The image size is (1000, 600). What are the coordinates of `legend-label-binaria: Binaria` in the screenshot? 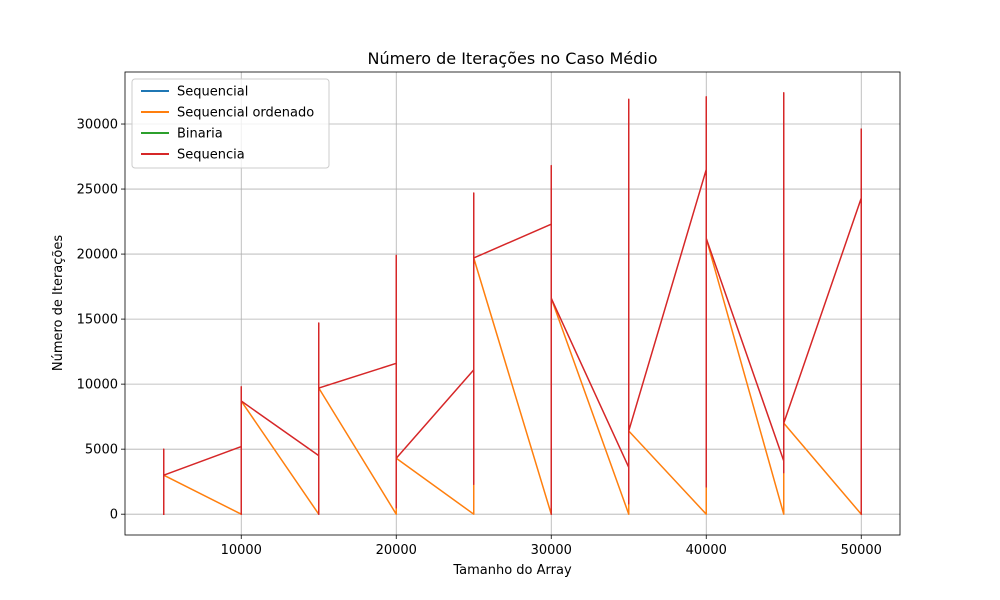 It's located at (200, 134).